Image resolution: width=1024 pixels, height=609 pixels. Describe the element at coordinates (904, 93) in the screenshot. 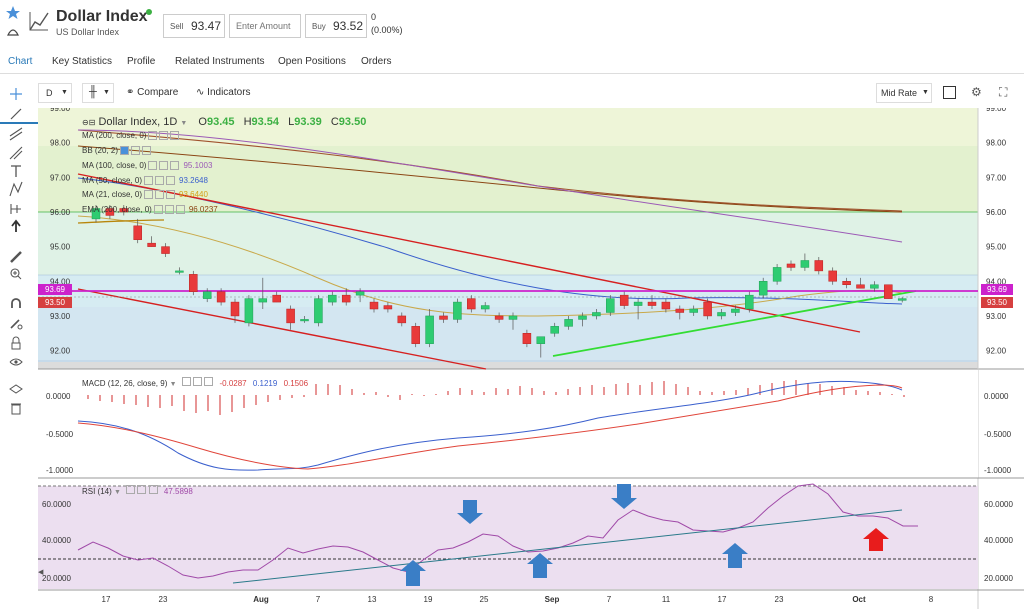

I see `rate-mode-select: Mid Rate ▼` at that location.